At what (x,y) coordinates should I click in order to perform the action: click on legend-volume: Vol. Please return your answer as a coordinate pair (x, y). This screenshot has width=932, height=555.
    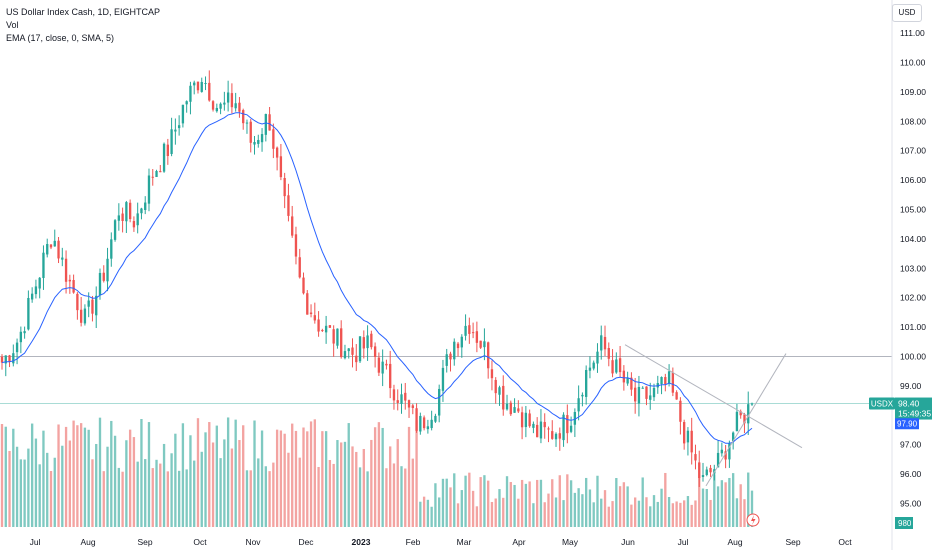
    Looking at the image, I should click on (12, 25).